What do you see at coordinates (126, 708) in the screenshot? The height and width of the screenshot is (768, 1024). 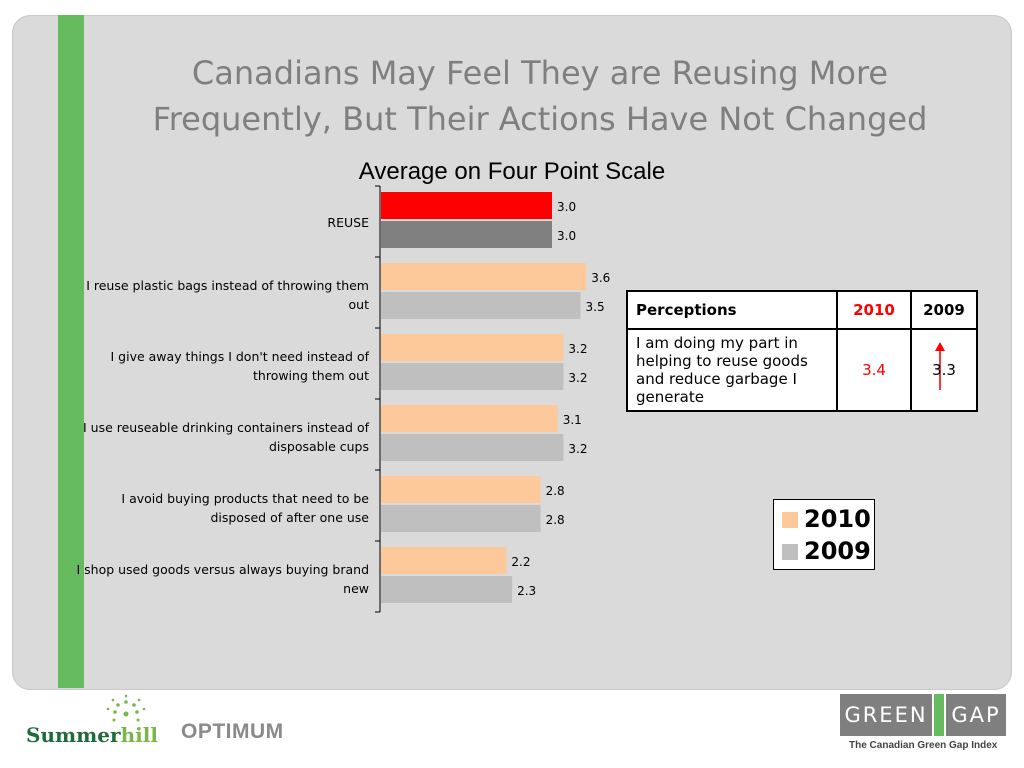 I see `summerhill-sunburst-icon` at bounding box center [126, 708].